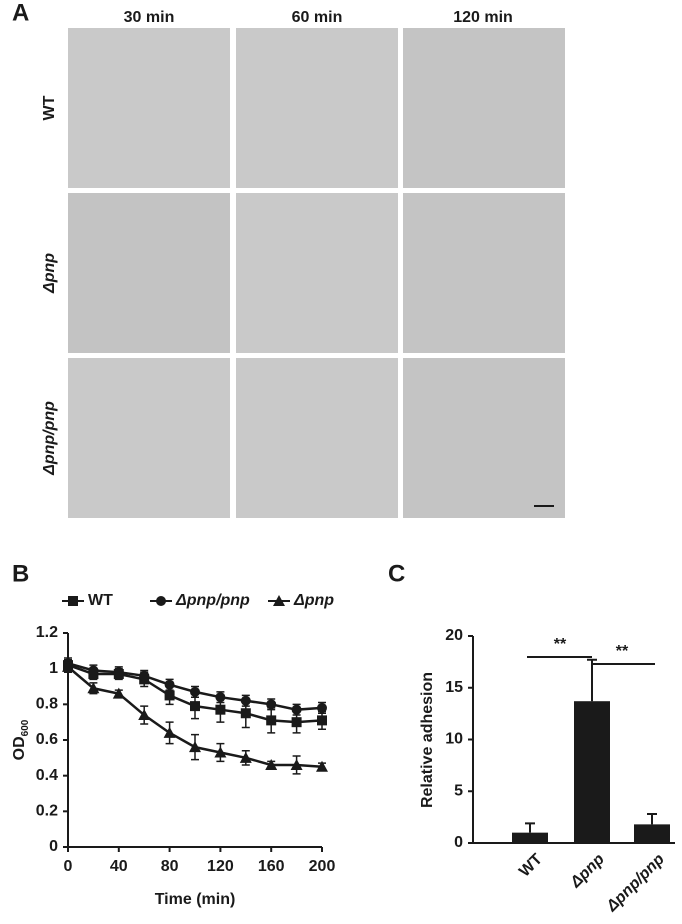 Image resolution: width=682 pixels, height=924 pixels. What do you see at coordinates (47, 811) in the screenshot?
I see `y-tick-label: 0.2` at bounding box center [47, 811].